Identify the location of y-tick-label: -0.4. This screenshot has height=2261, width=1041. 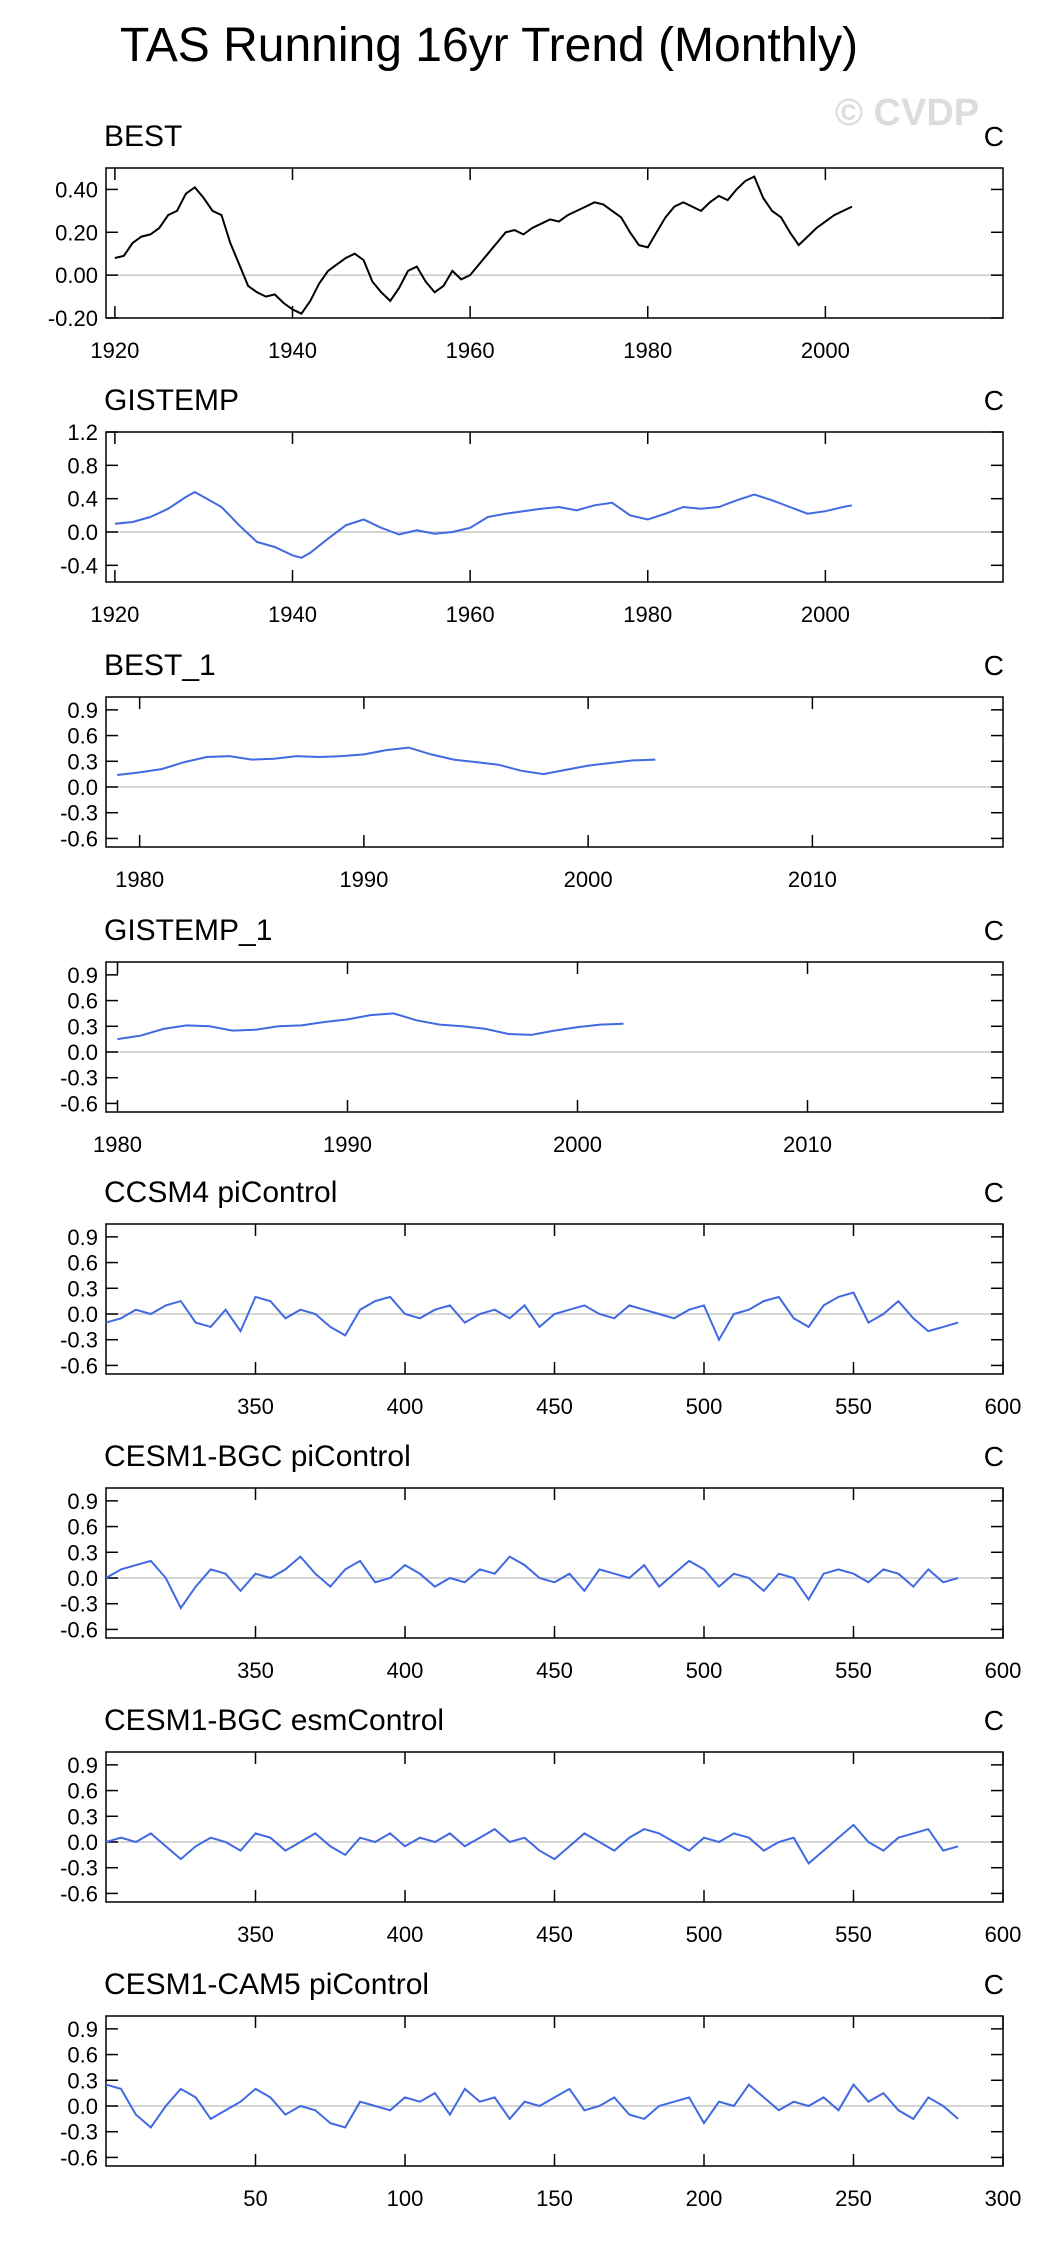
(79, 565).